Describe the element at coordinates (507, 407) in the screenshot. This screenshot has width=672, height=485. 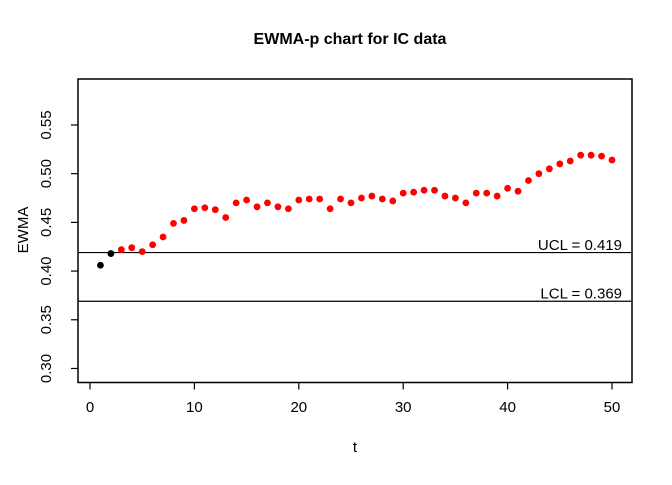
I see `x-tick-label: 40` at that location.